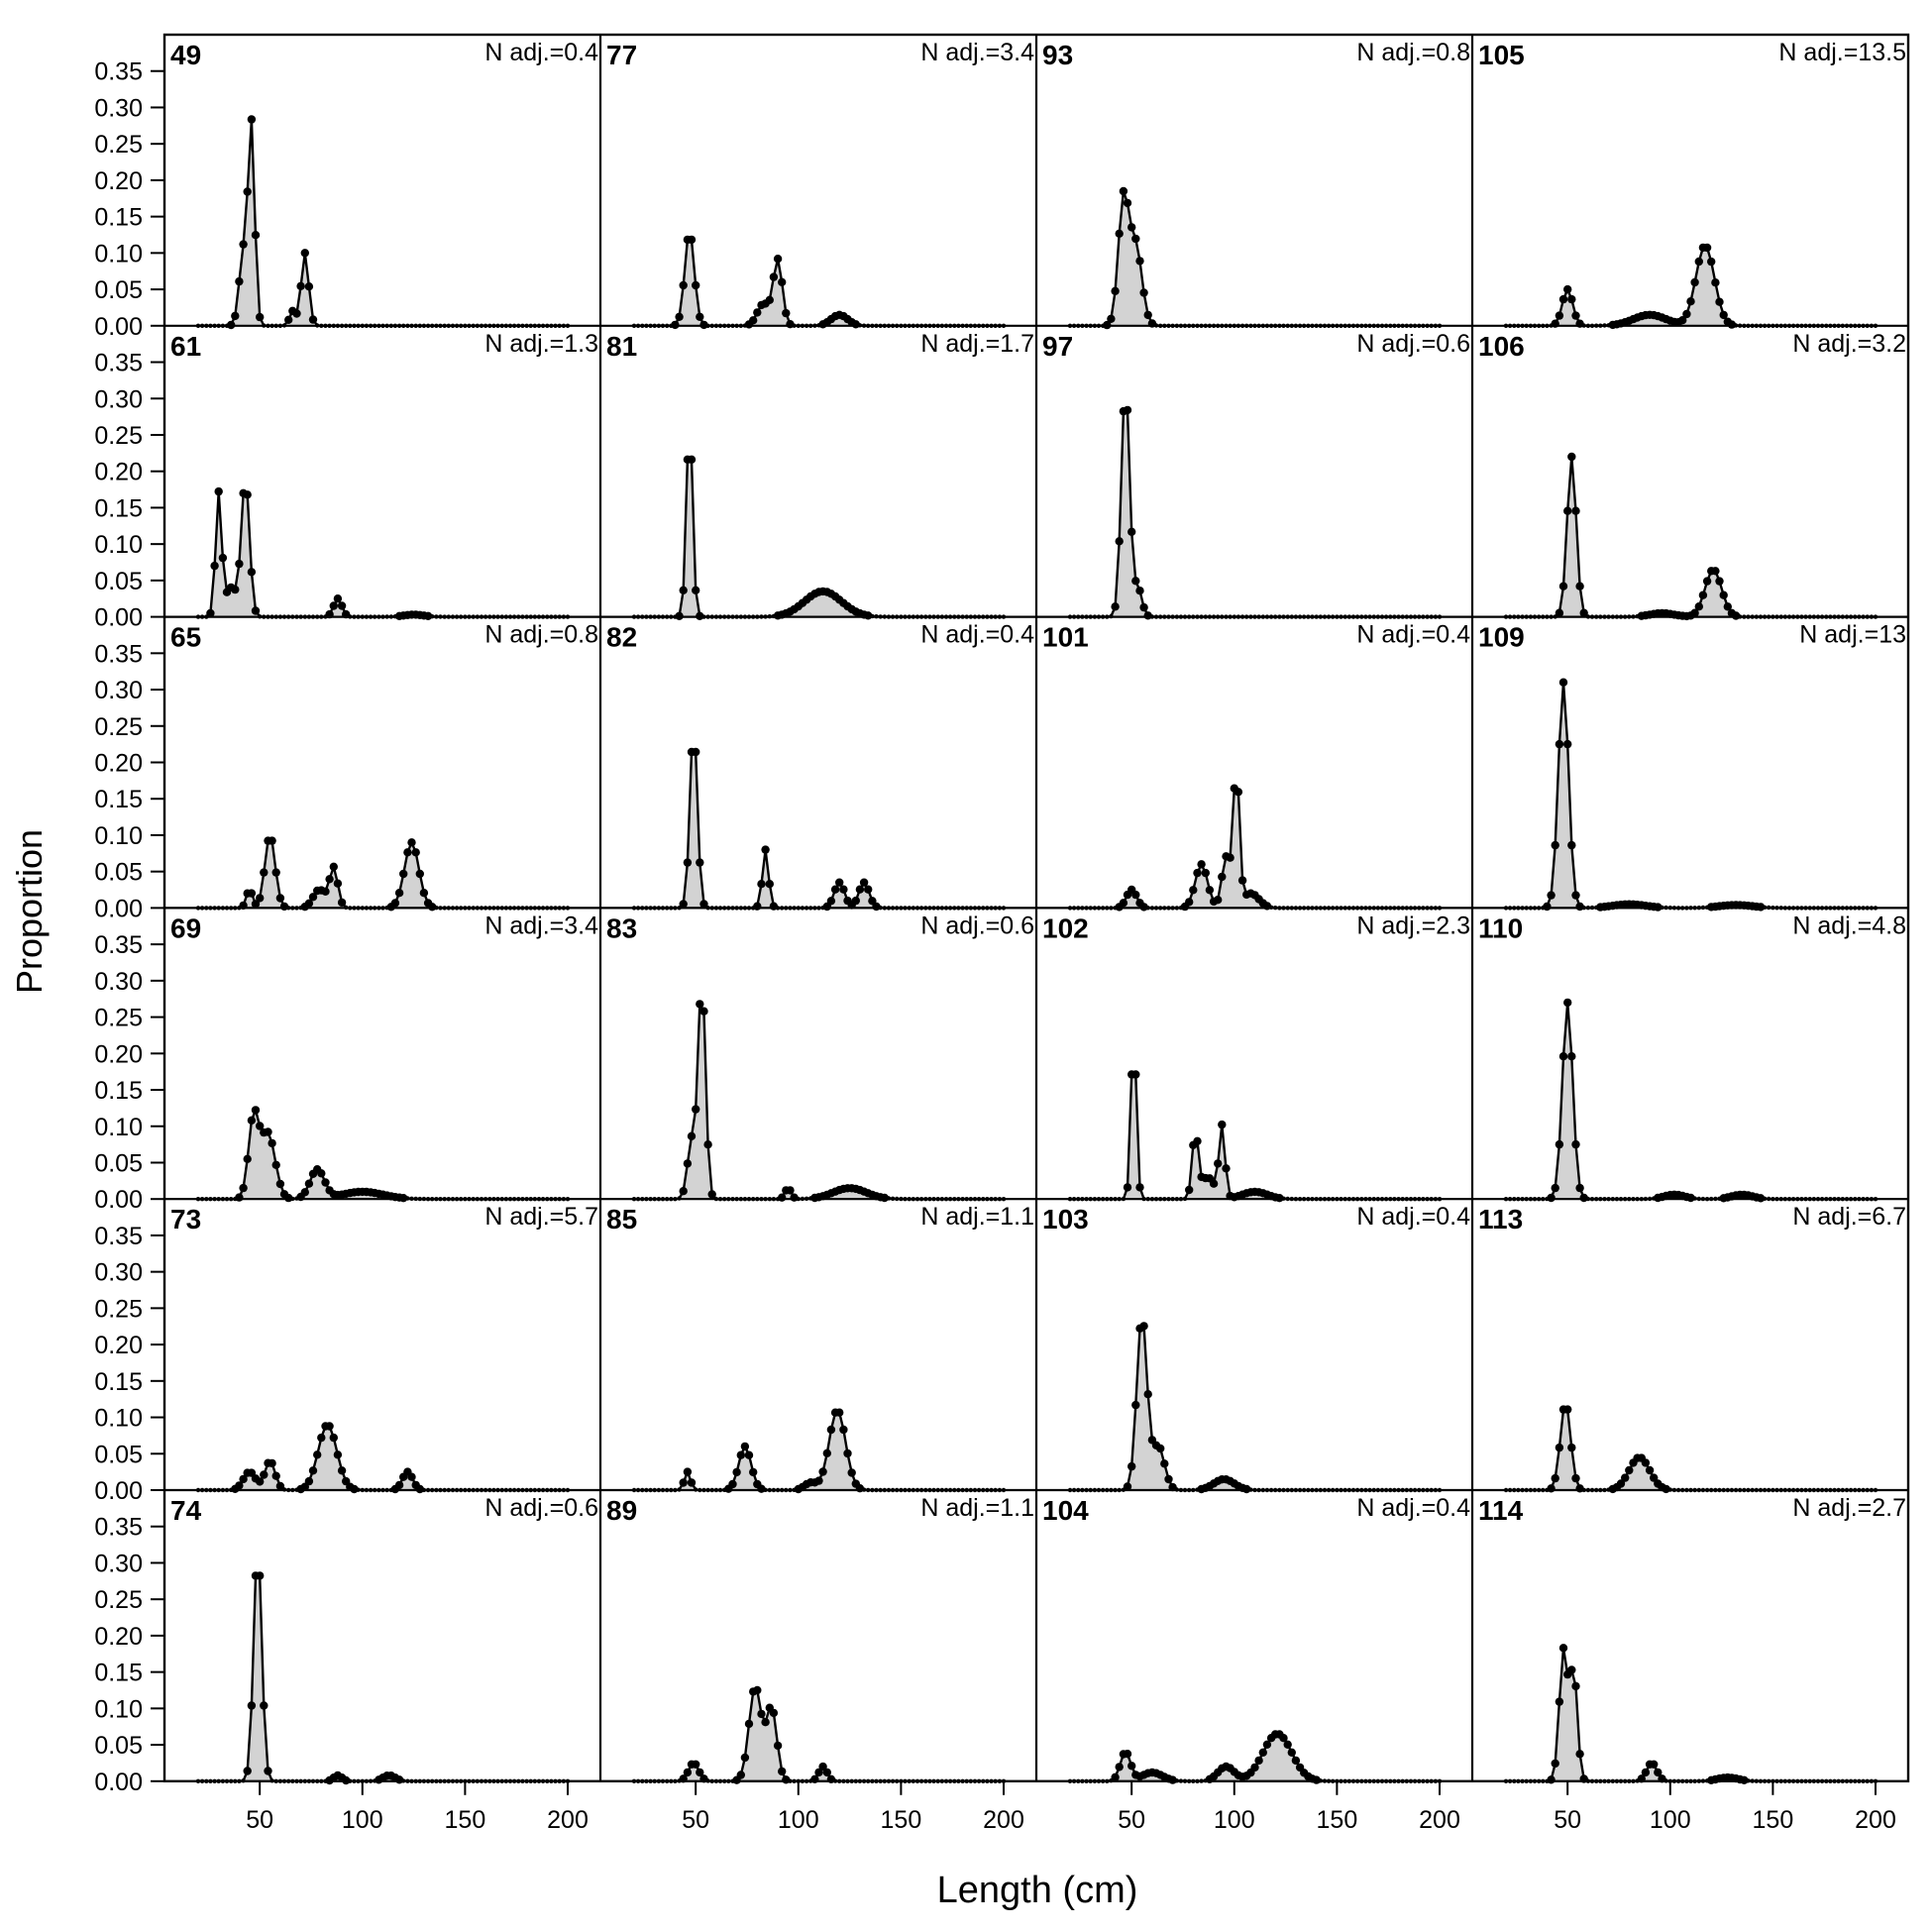 This screenshot has width=1932, height=1932. What do you see at coordinates (1256, 1057) in the screenshot?
I see `panel-102: 102 N adj.=2.3` at bounding box center [1256, 1057].